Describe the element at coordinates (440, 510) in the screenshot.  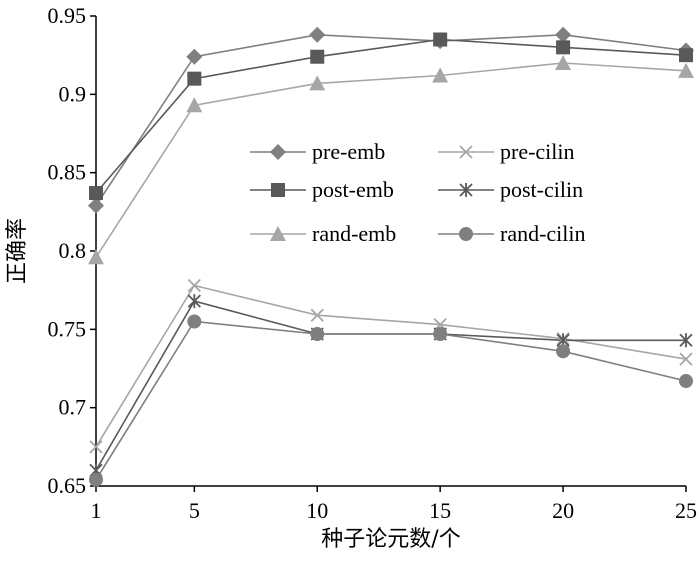
I see `x-tick-label: 15` at that location.